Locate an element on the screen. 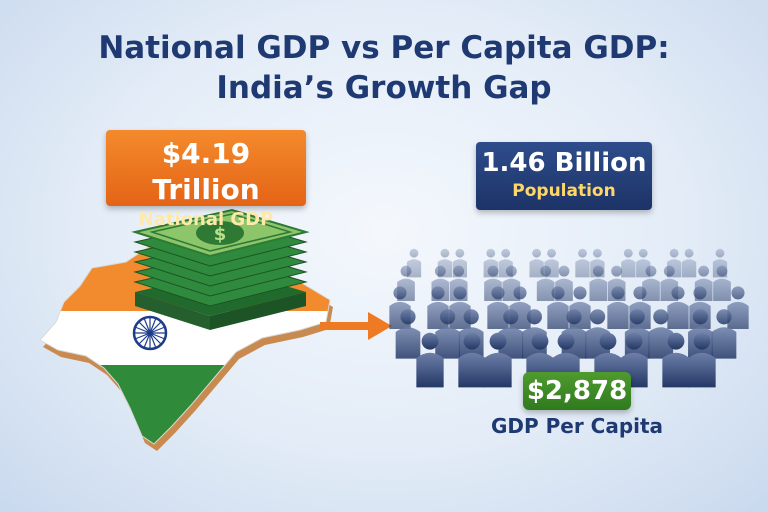 This screenshot has height=512, width=768. per-capita-label: GDP Per Capita is located at coordinates (577, 426).